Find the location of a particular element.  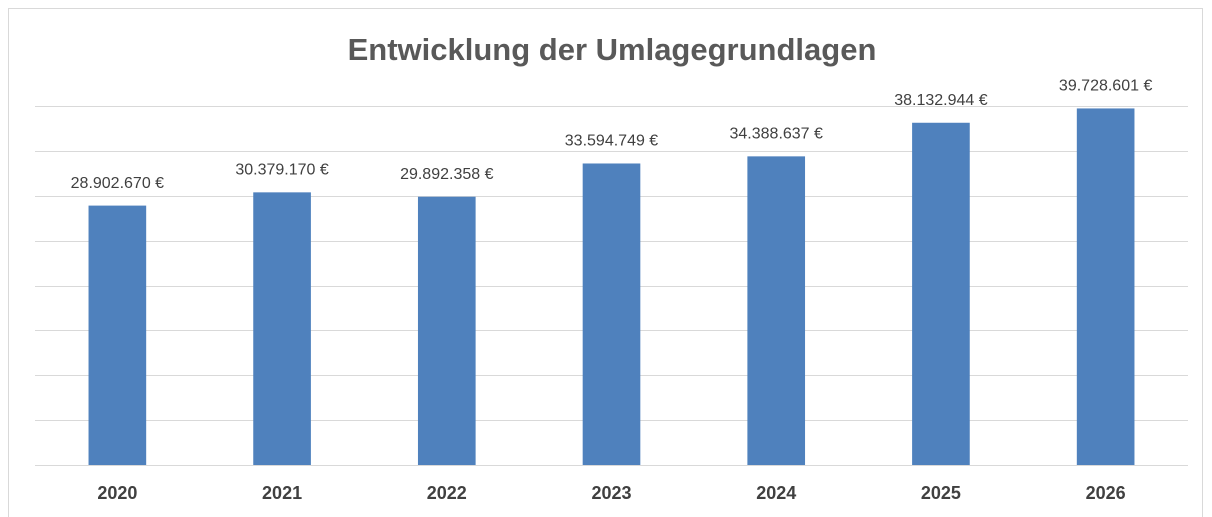

x-tick-label: 2022 is located at coordinates (447, 493).